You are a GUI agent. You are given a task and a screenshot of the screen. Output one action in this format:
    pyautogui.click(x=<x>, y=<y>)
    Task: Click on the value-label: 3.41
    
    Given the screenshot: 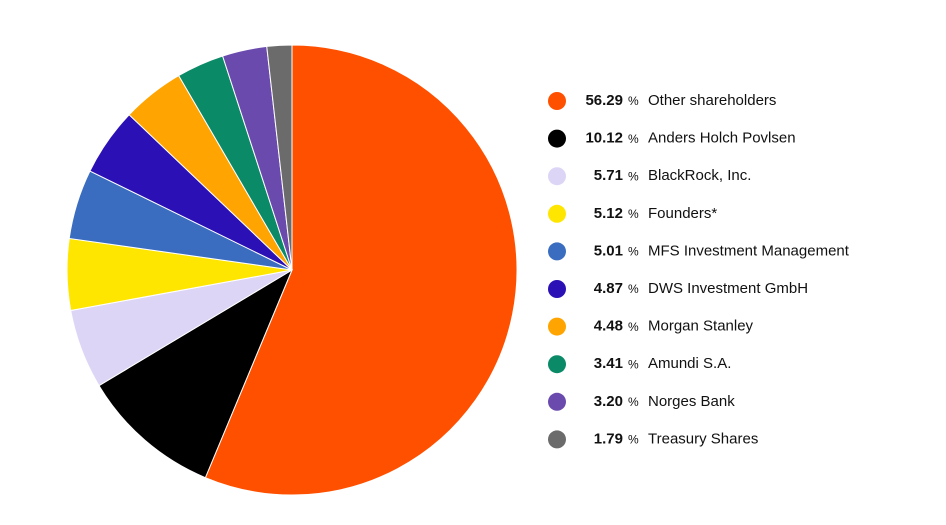 What is the action you would take?
    pyautogui.click(x=608, y=363)
    